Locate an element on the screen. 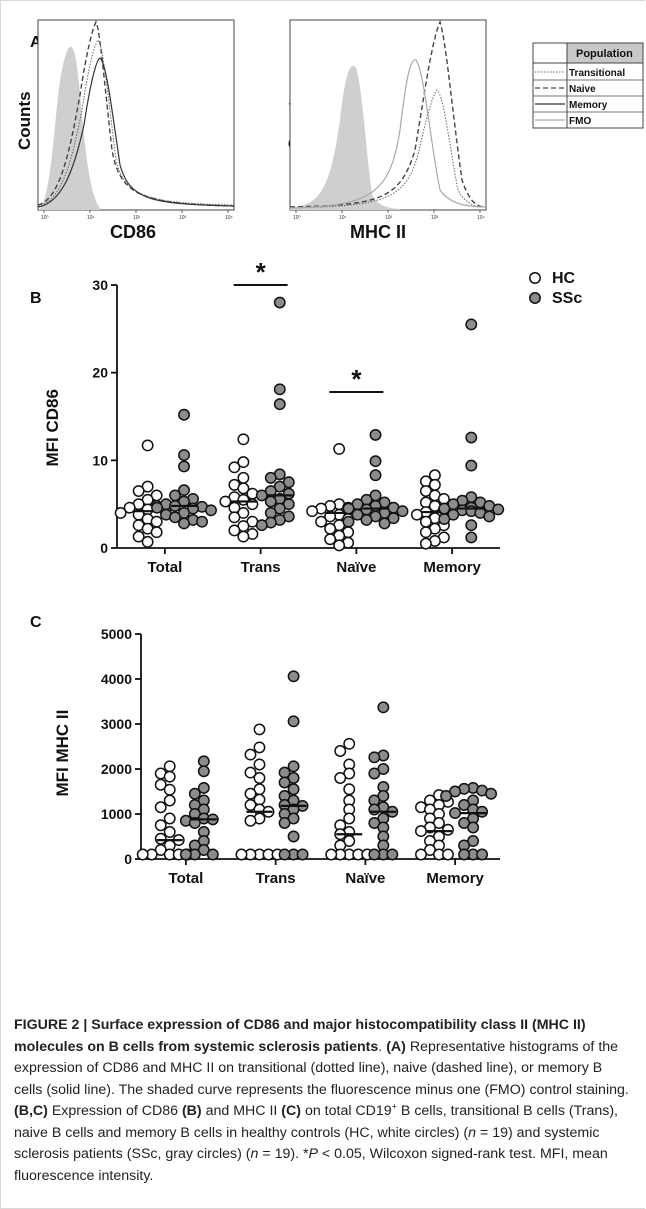  histogram-tick-label: 10¹ is located at coordinates (91, 218).